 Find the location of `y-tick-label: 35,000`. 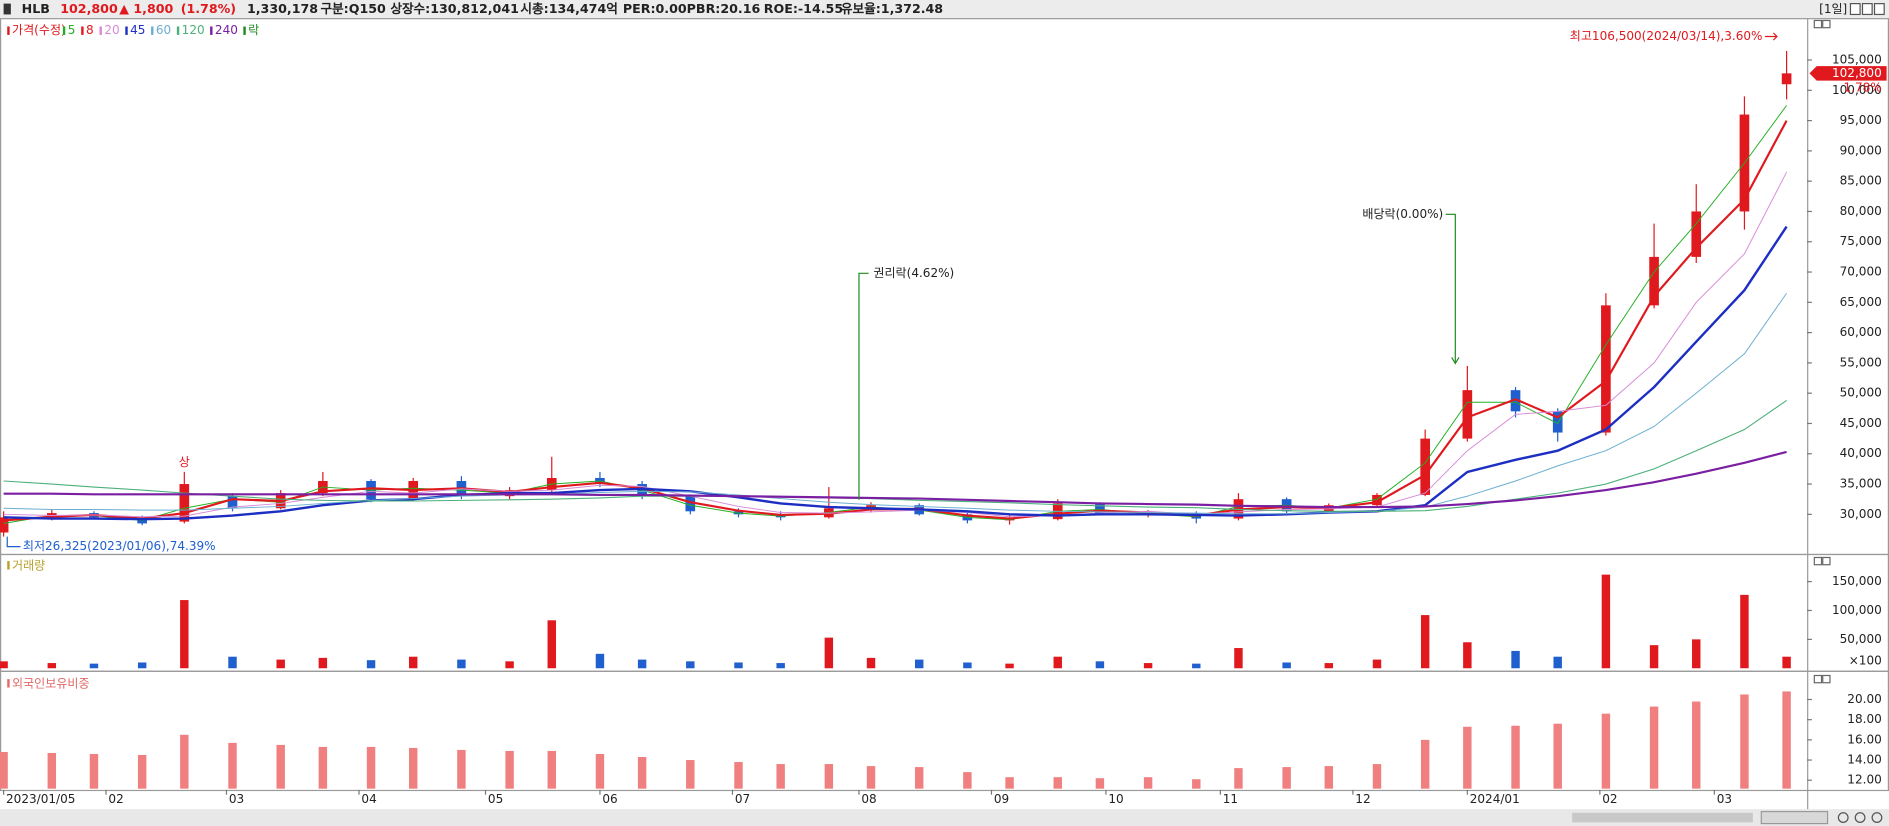

y-tick-label: 35,000 is located at coordinates (1861, 484).